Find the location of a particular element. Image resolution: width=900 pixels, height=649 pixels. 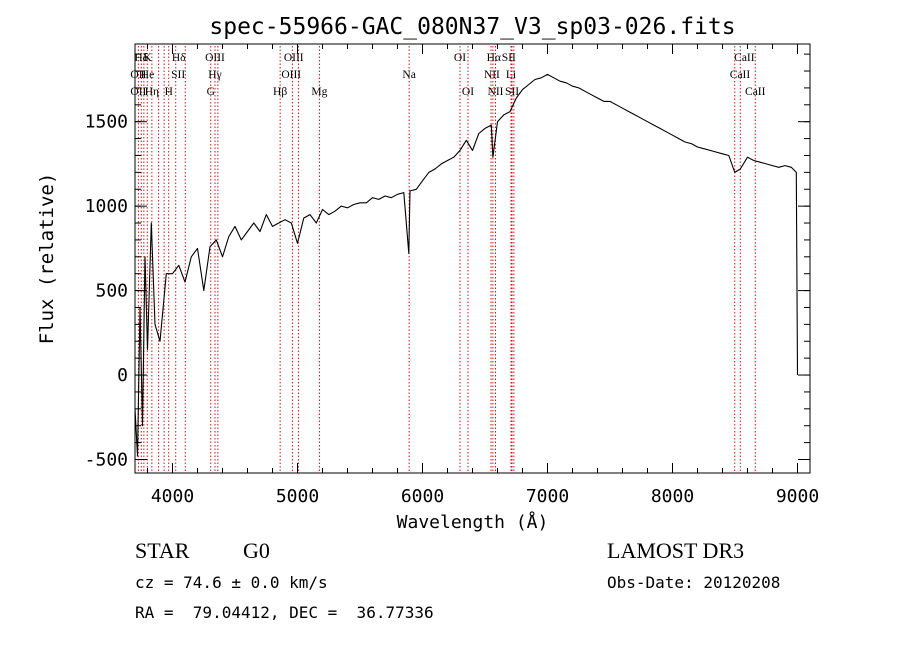

x-tick-label: 9000 is located at coordinates (797, 496).